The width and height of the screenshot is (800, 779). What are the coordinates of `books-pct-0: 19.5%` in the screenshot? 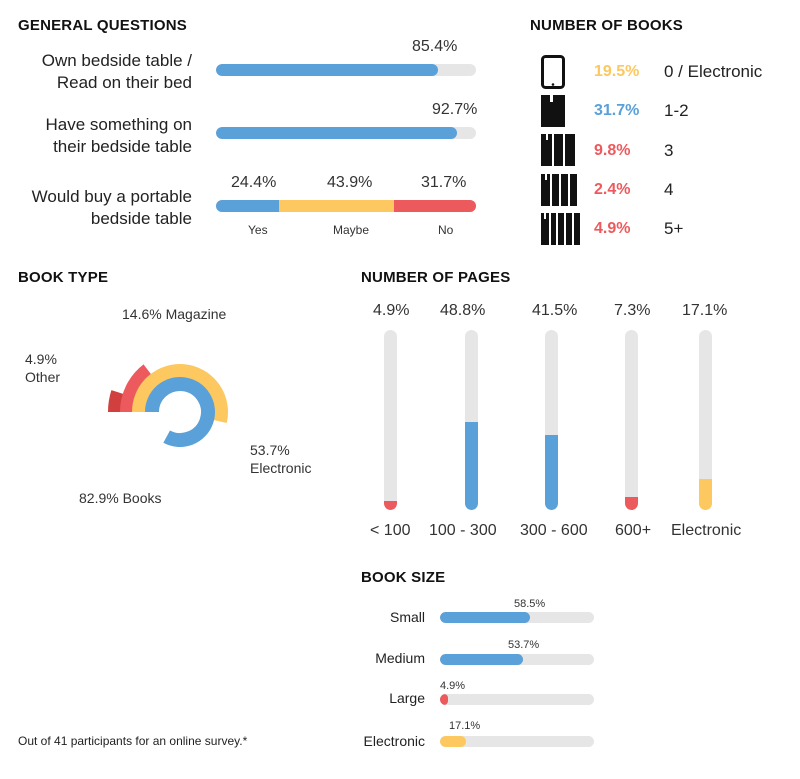 It's located at (617, 71).